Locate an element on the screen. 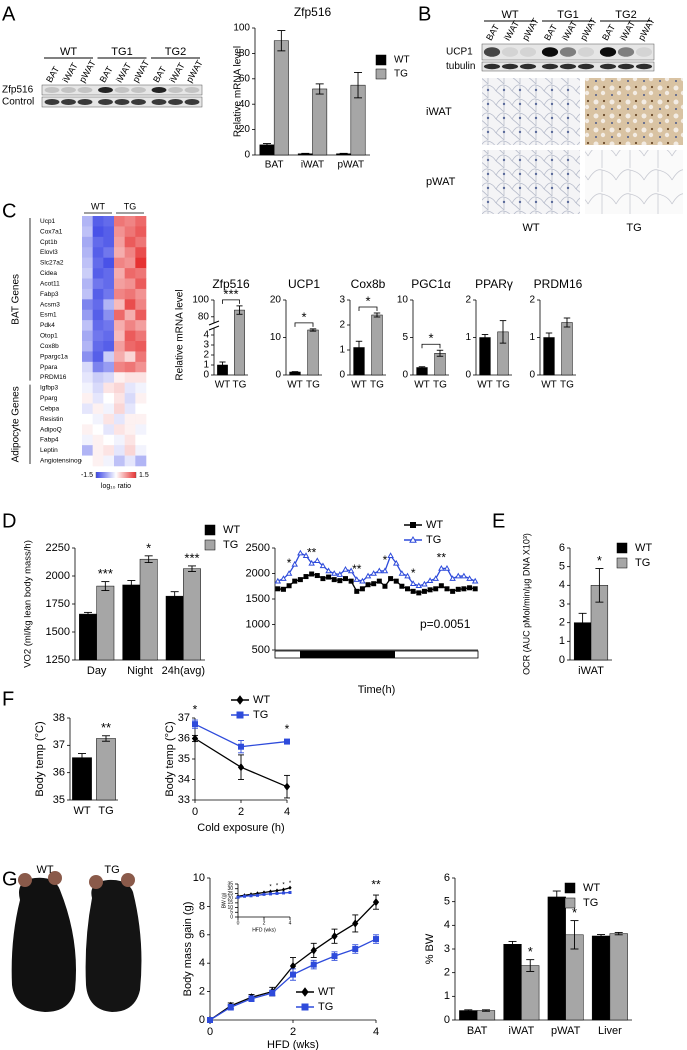  y-tick-label: 25 is located at coordinates (230, 894).